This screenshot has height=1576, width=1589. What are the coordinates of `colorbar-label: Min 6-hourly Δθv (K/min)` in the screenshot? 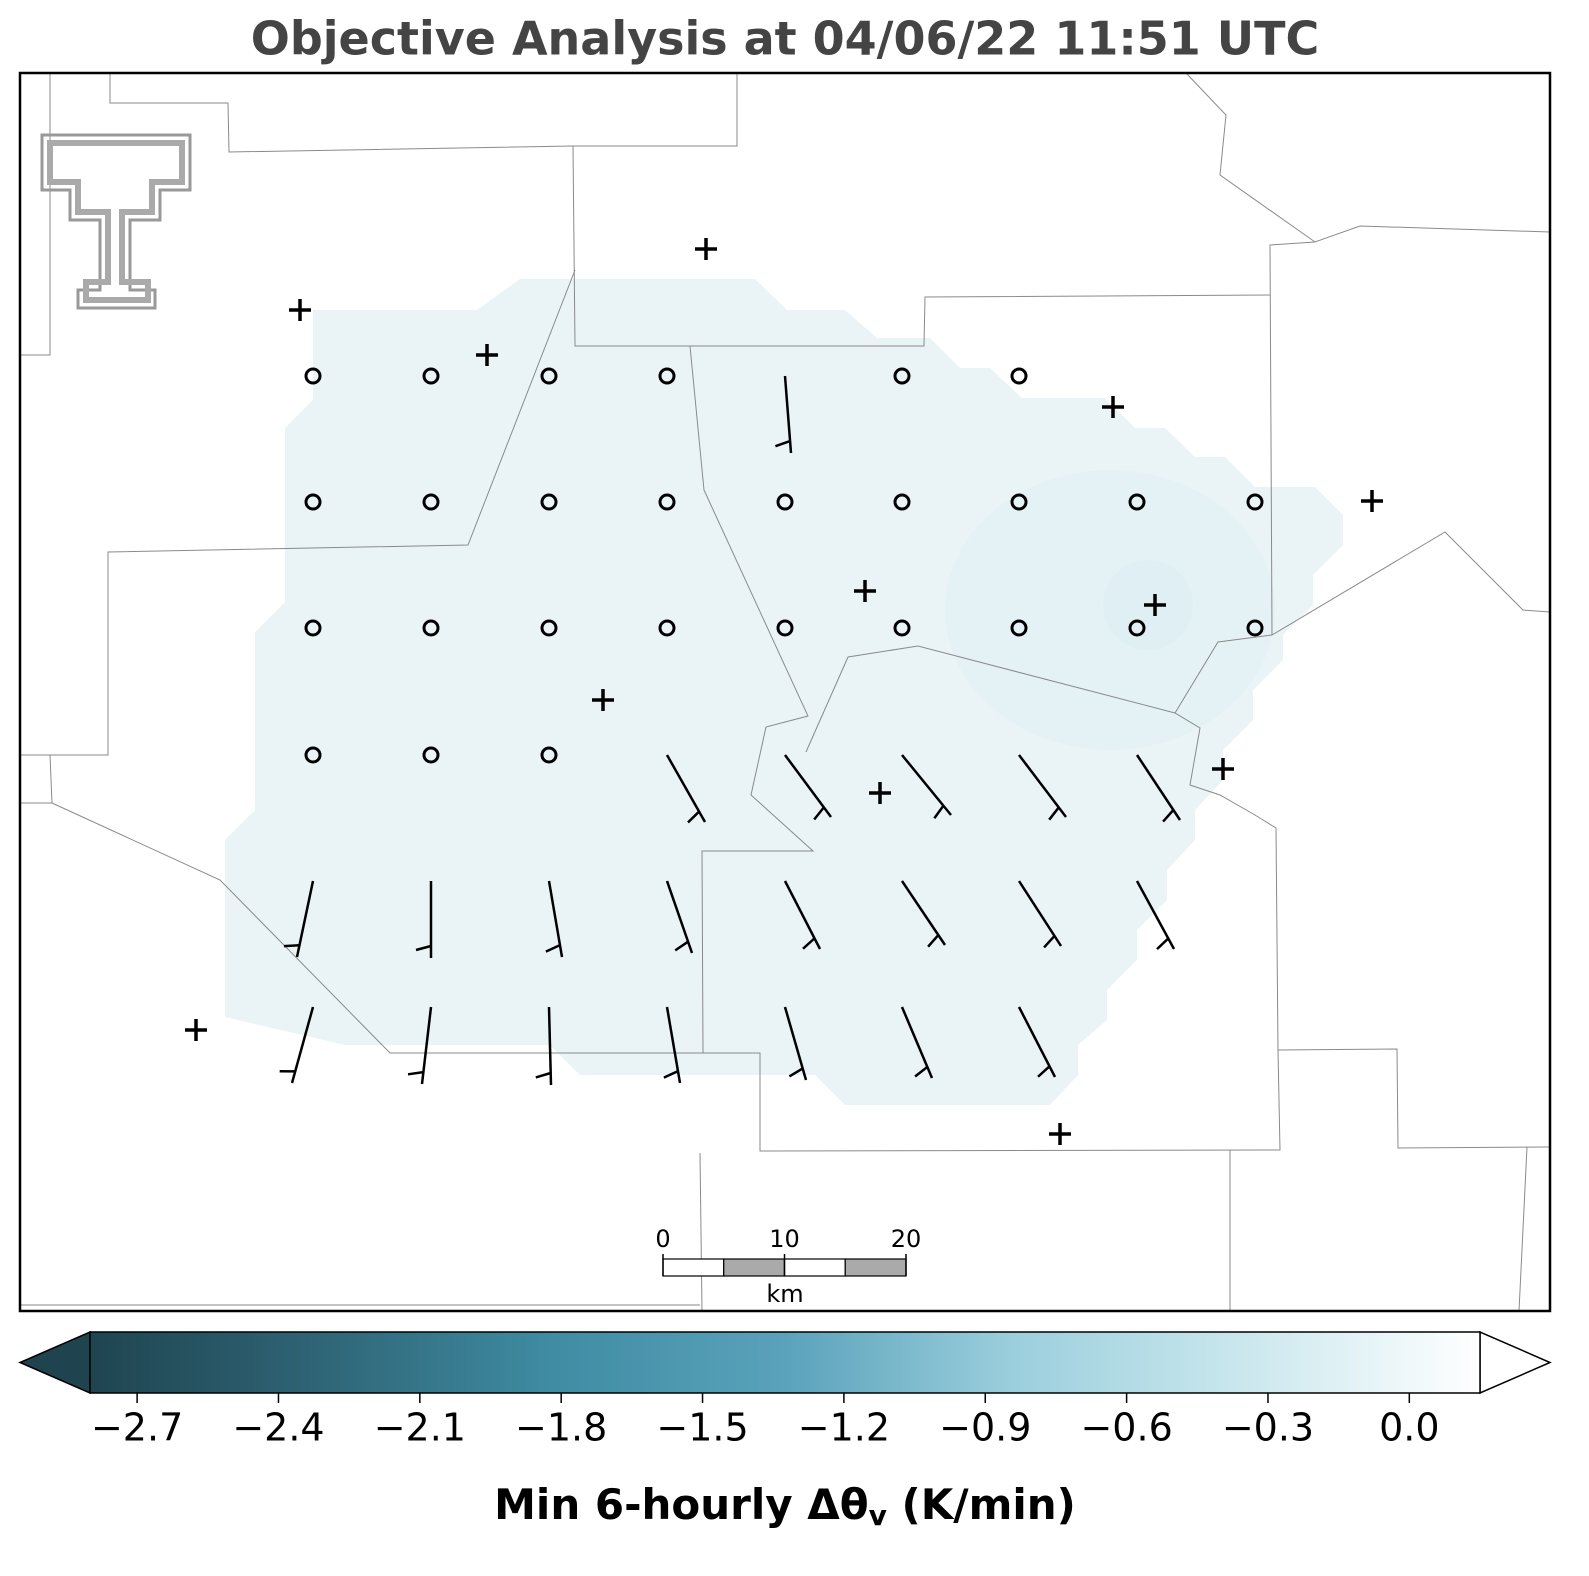 It's located at (785, 1506).